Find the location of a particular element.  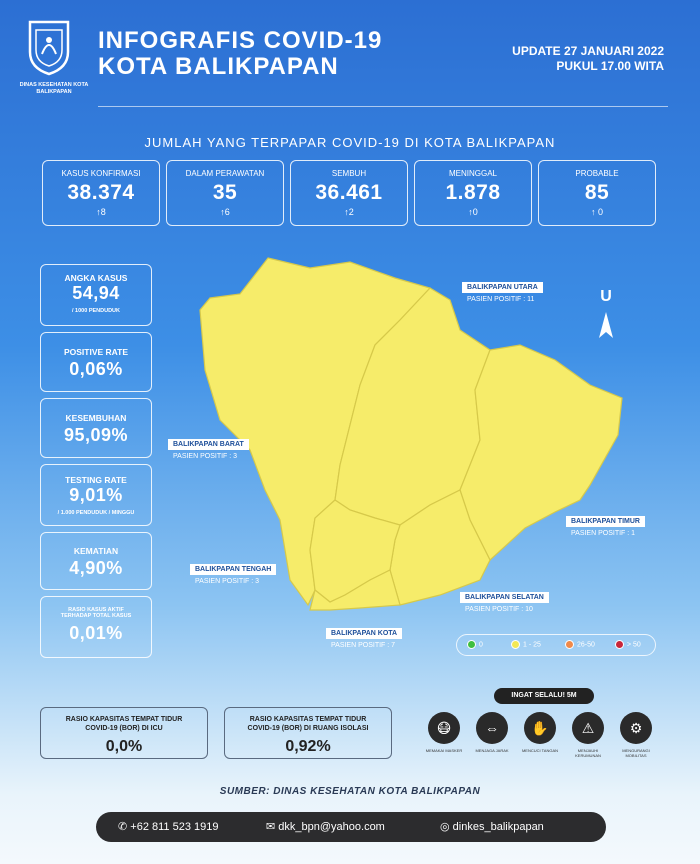

legend-item: 1 - 25 is located at coordinates (526, 644).